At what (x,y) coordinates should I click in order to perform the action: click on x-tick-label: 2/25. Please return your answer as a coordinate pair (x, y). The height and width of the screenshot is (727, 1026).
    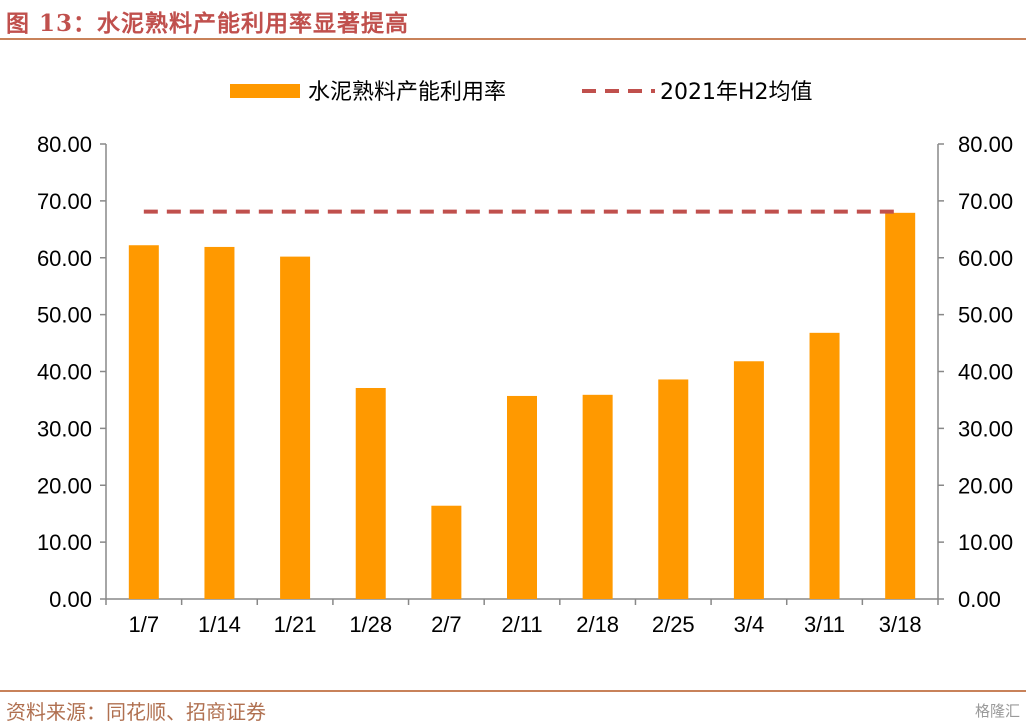
    Looking at the image, I should click on (673, 624).